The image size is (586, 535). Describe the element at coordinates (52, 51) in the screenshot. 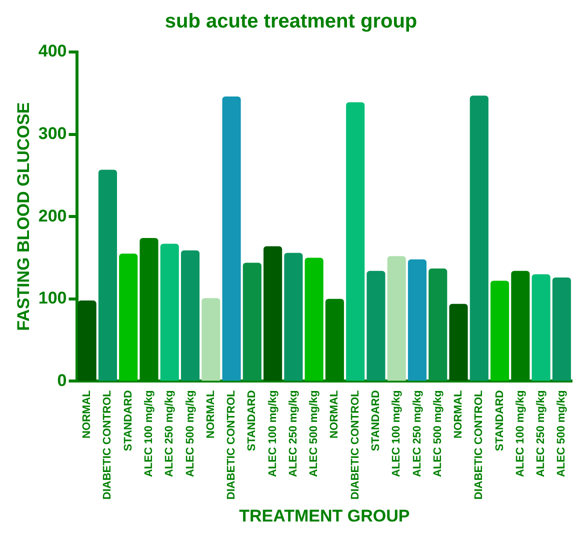

I see `y-tick-label: 400` at that location.